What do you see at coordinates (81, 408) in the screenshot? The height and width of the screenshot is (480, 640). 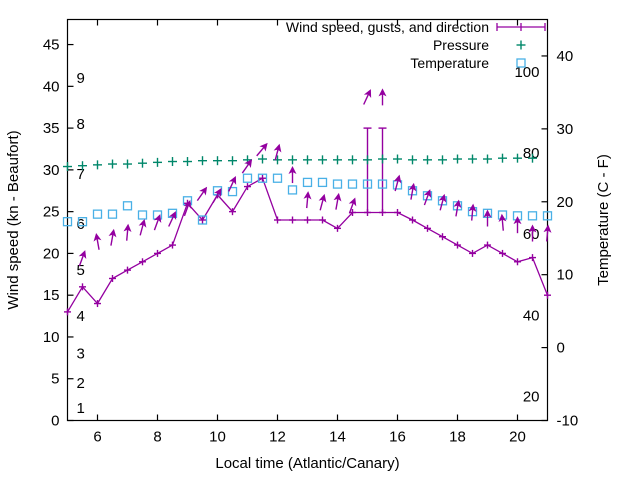 I see `beaufort-scale-label: 1` at bounding box center [81, 408].